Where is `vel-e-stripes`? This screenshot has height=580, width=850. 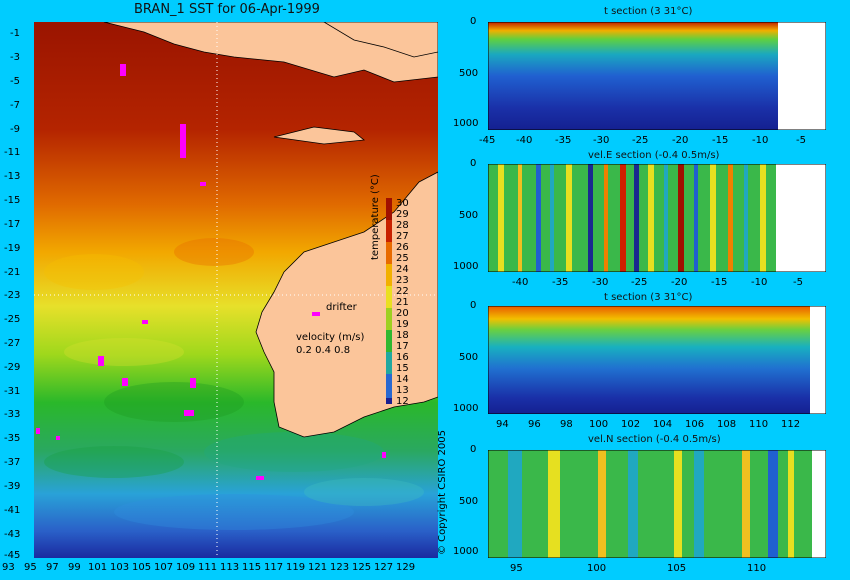
vel-e-stripes is located at coordinates (632, 218).